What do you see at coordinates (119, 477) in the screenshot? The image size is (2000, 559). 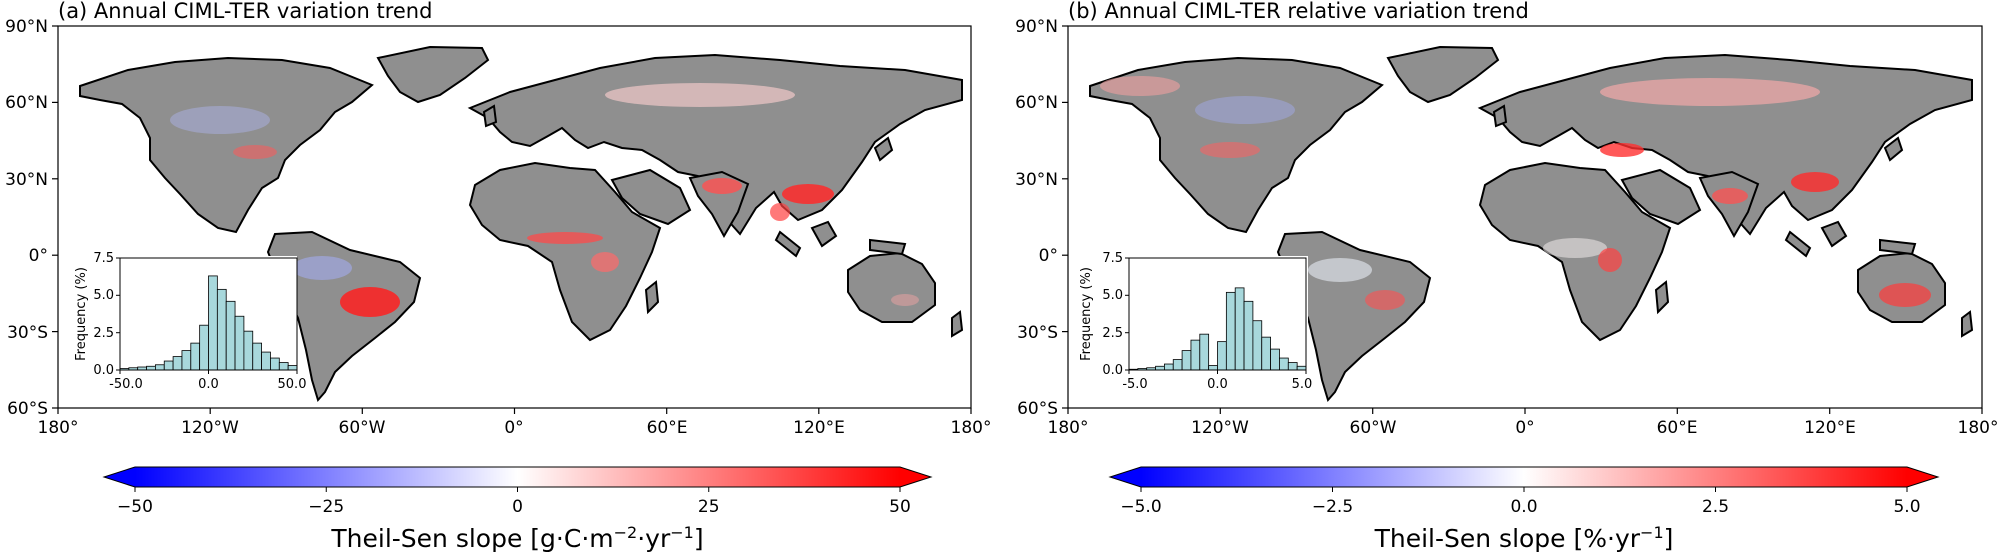 I see `panel-a-colorbar-min-extend` at bounding box center [119, 477].